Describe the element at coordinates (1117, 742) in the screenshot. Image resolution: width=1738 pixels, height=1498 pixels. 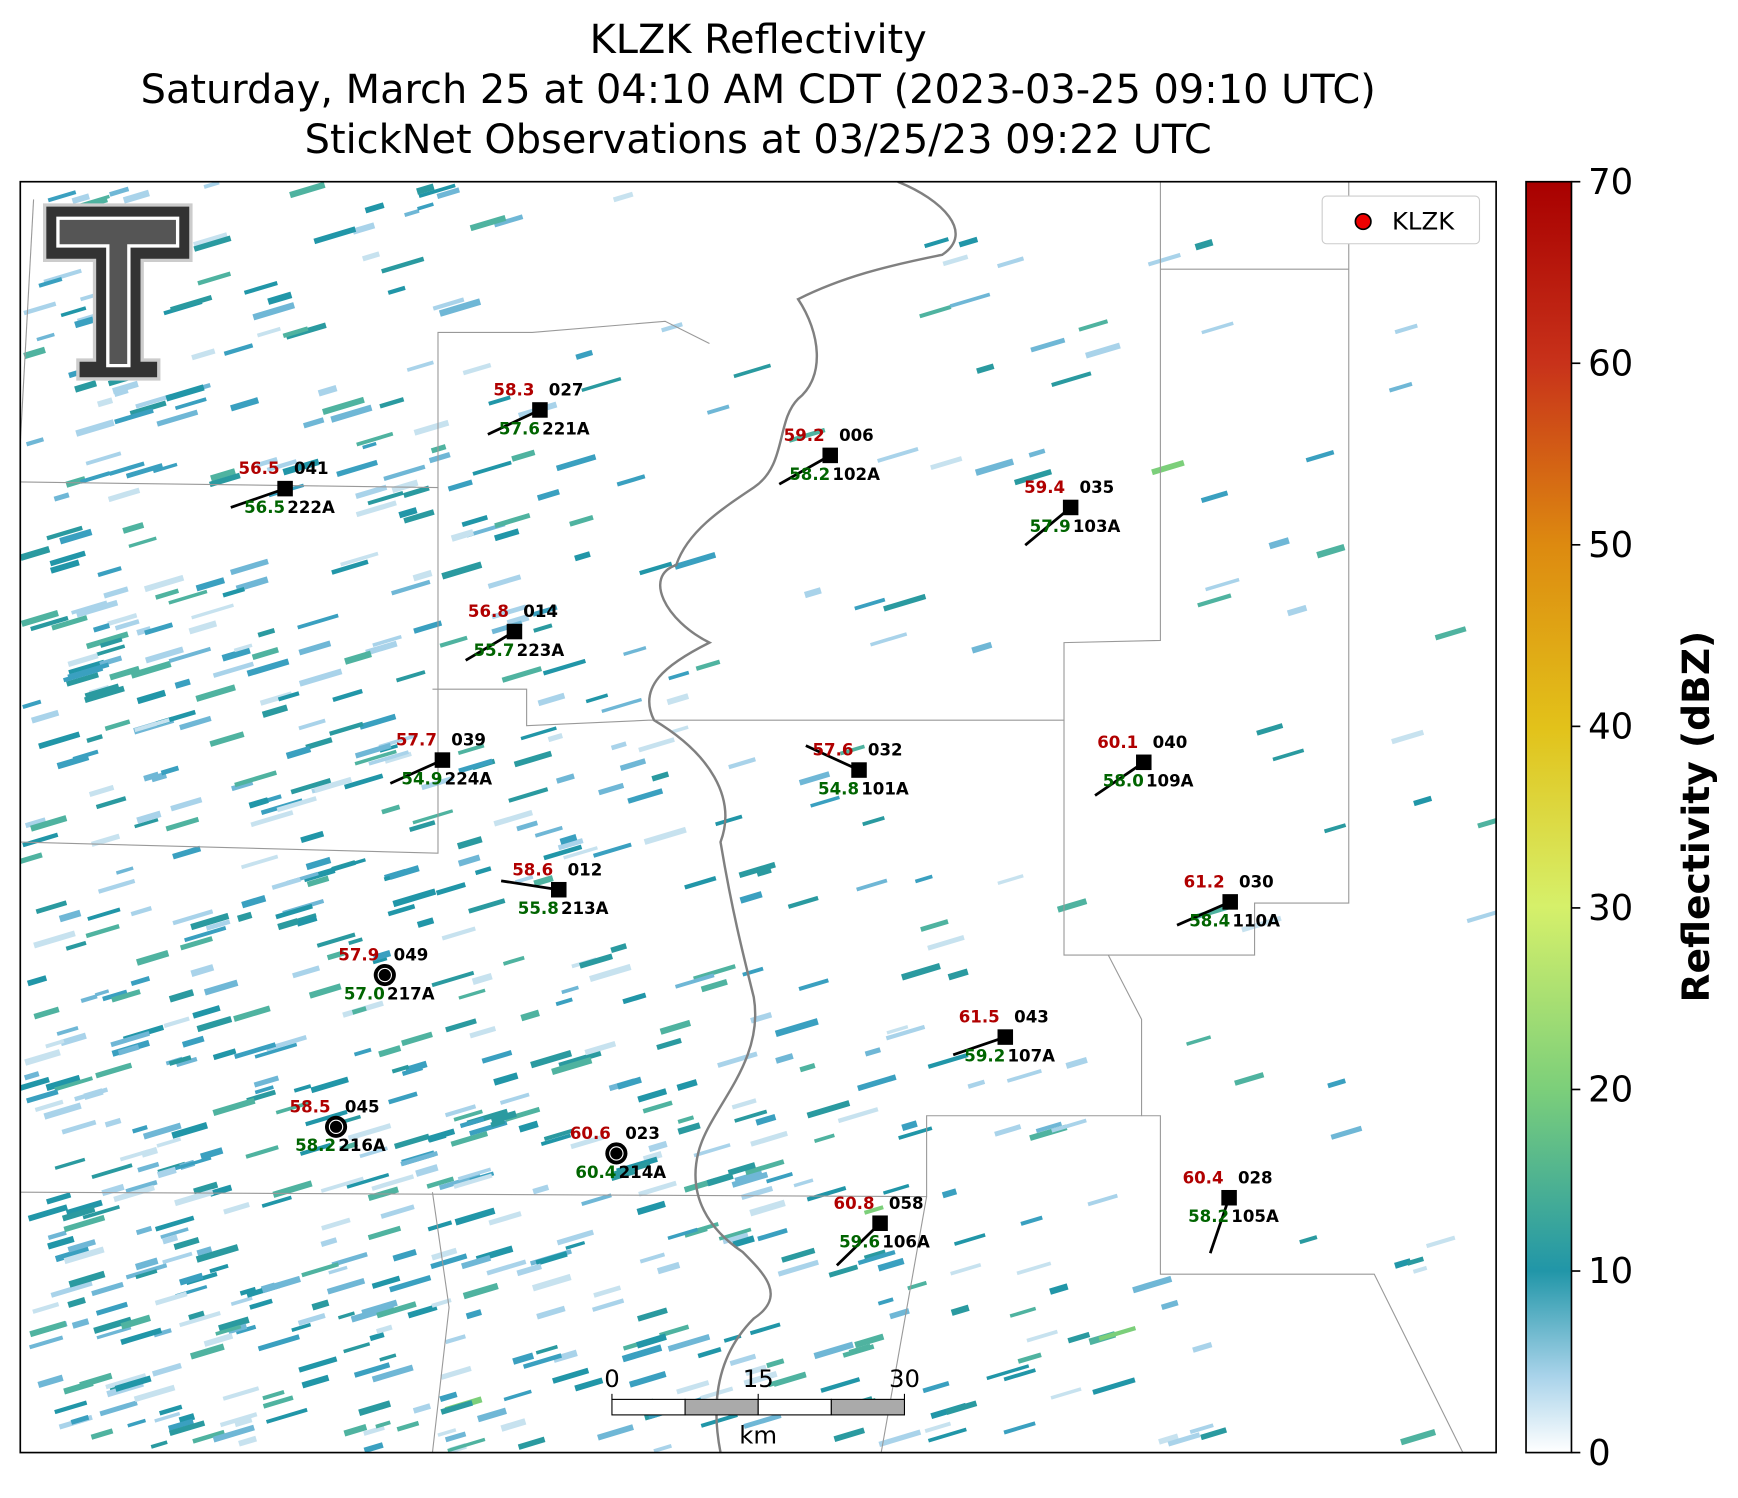
I see `temperature: 60.1` at that location.